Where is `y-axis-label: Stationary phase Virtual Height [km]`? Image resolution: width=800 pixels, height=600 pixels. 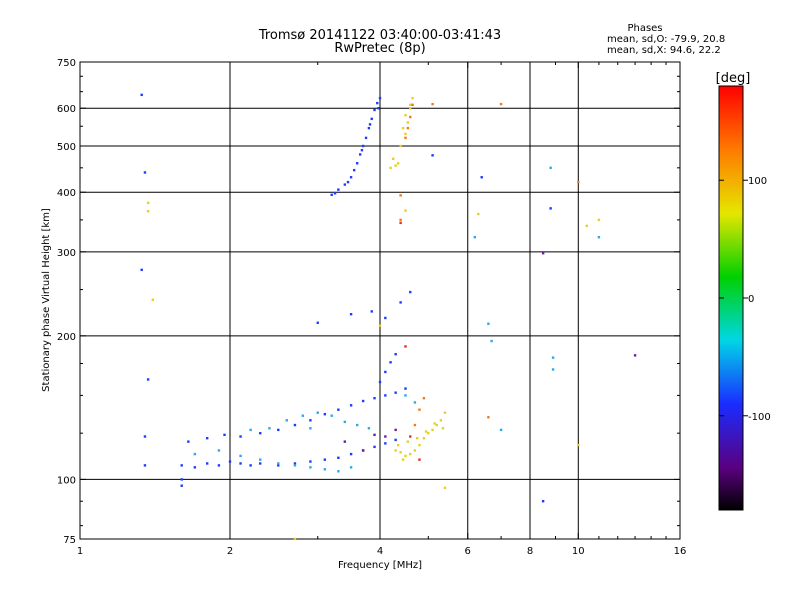
y-axis-label: Stationary phase Virtual Height [km] is located at coordinates (46, 300).